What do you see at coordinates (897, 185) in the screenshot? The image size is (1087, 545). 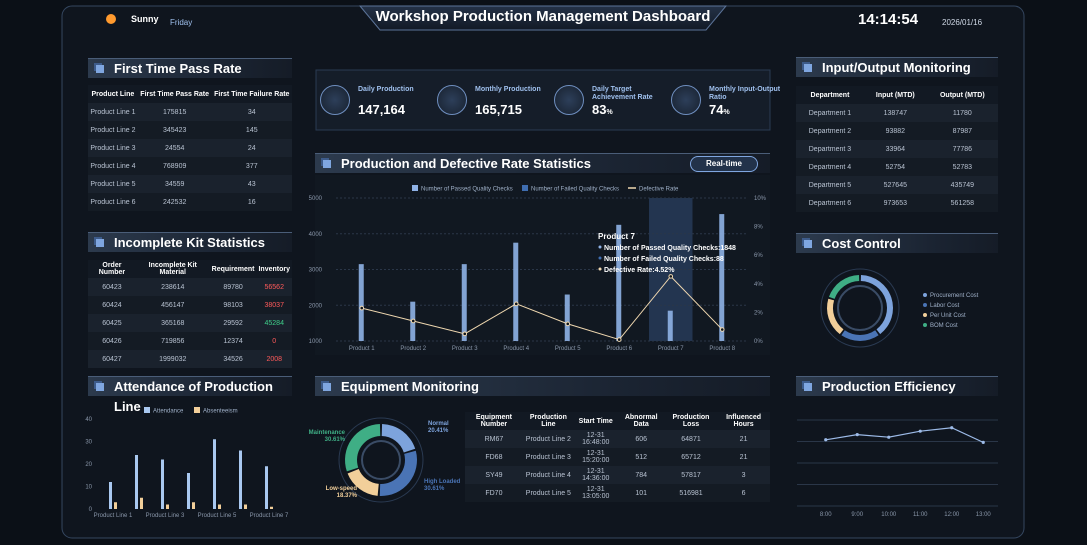 I see `table-row: Department 5 527645 435749` at bounding box center [897, 185].